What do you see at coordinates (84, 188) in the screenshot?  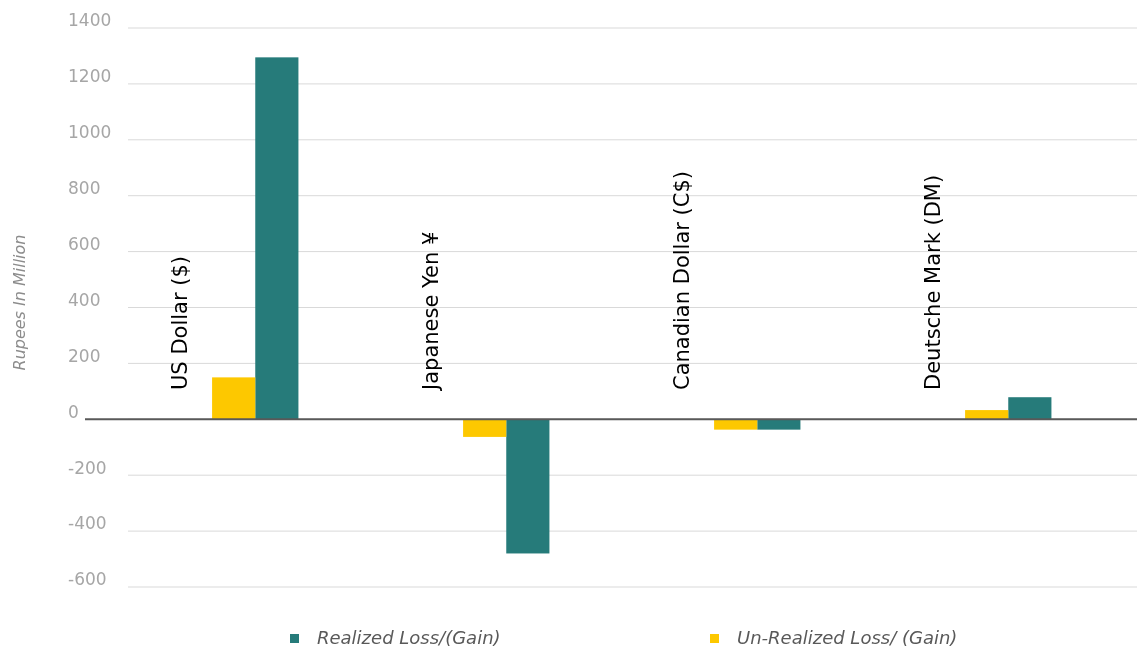 I see `y-tick-label: 800` at bounding box center [84, 188].